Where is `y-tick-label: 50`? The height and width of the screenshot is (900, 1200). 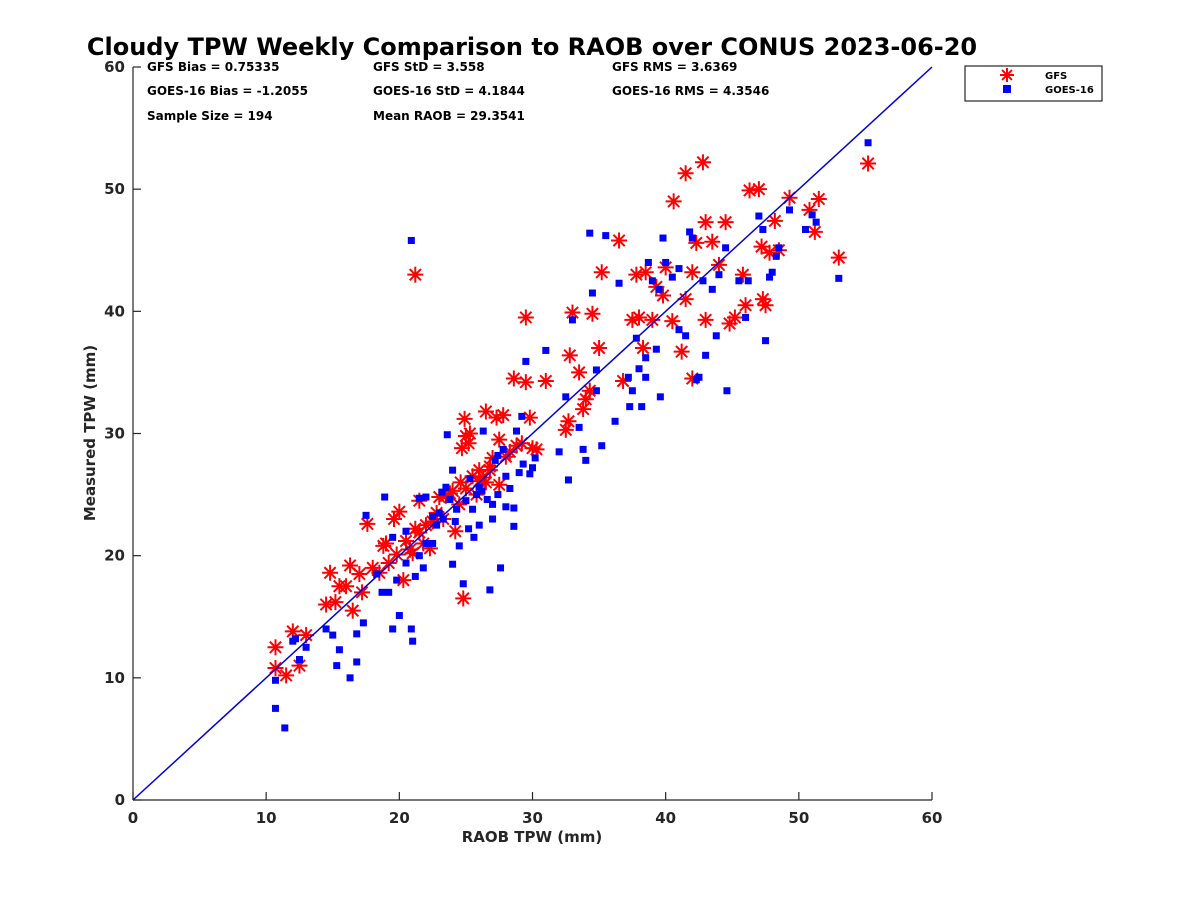
y-tick-label: 50 is located at coordinates (114, 189).